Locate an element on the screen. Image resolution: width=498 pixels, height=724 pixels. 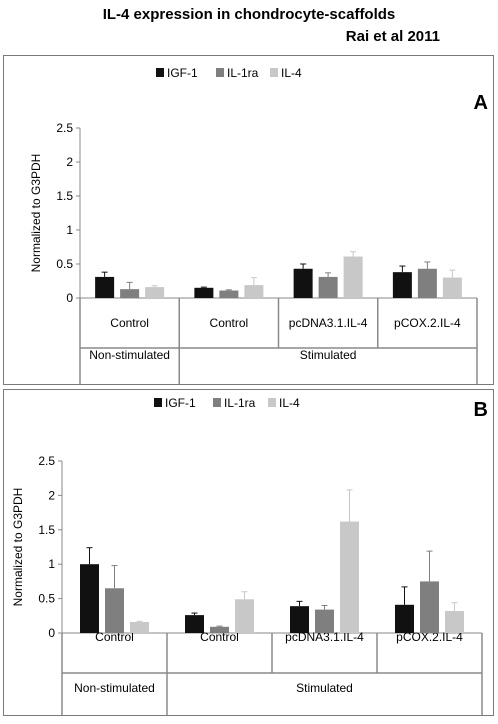
page-title: IL-4 expression in chondrocyte-scaffolds is located at coordinates (249, 14).